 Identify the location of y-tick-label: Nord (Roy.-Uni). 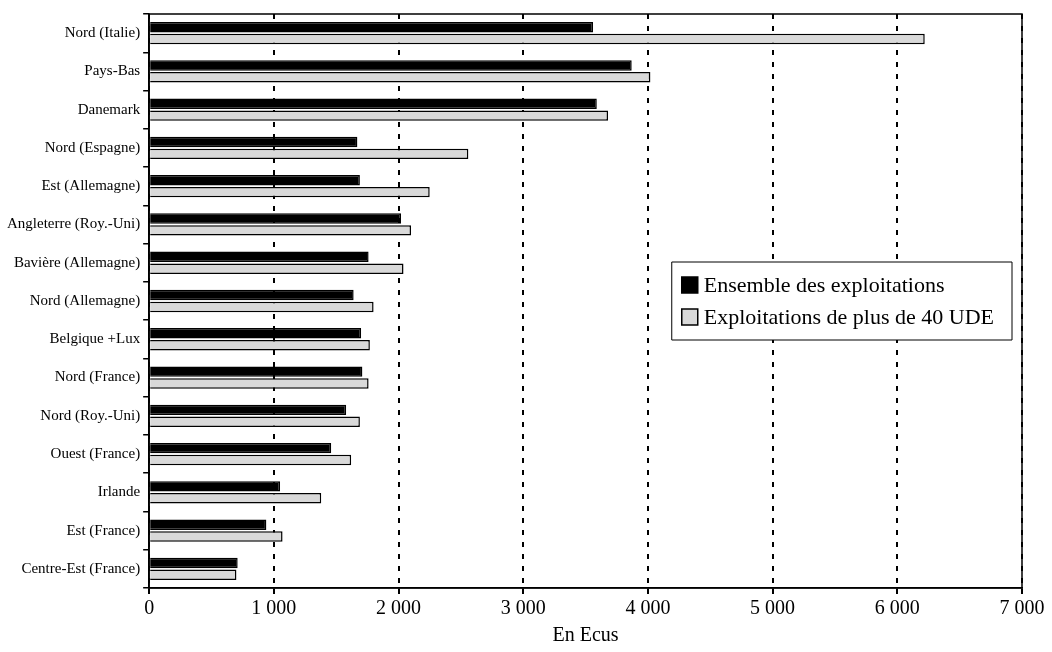
(90, 415).